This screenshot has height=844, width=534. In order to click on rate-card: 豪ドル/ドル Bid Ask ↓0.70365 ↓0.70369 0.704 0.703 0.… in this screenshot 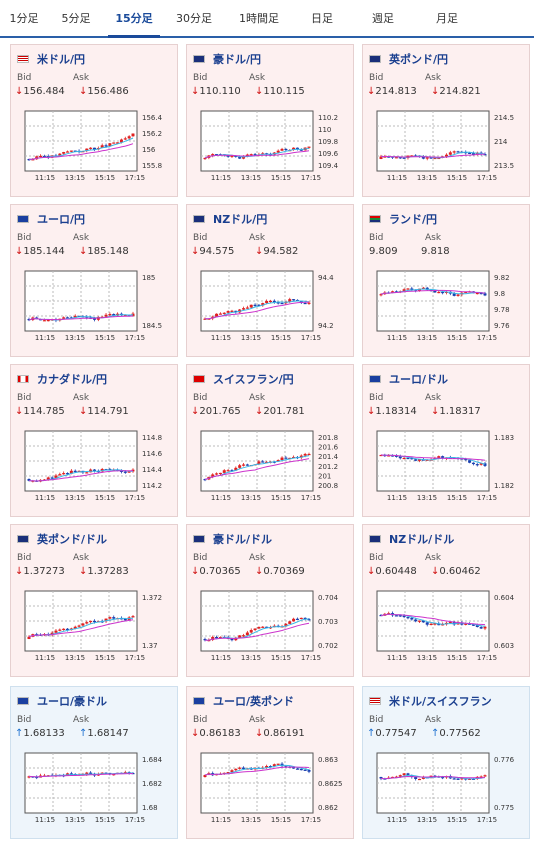, I will do `click(270, 600)`.